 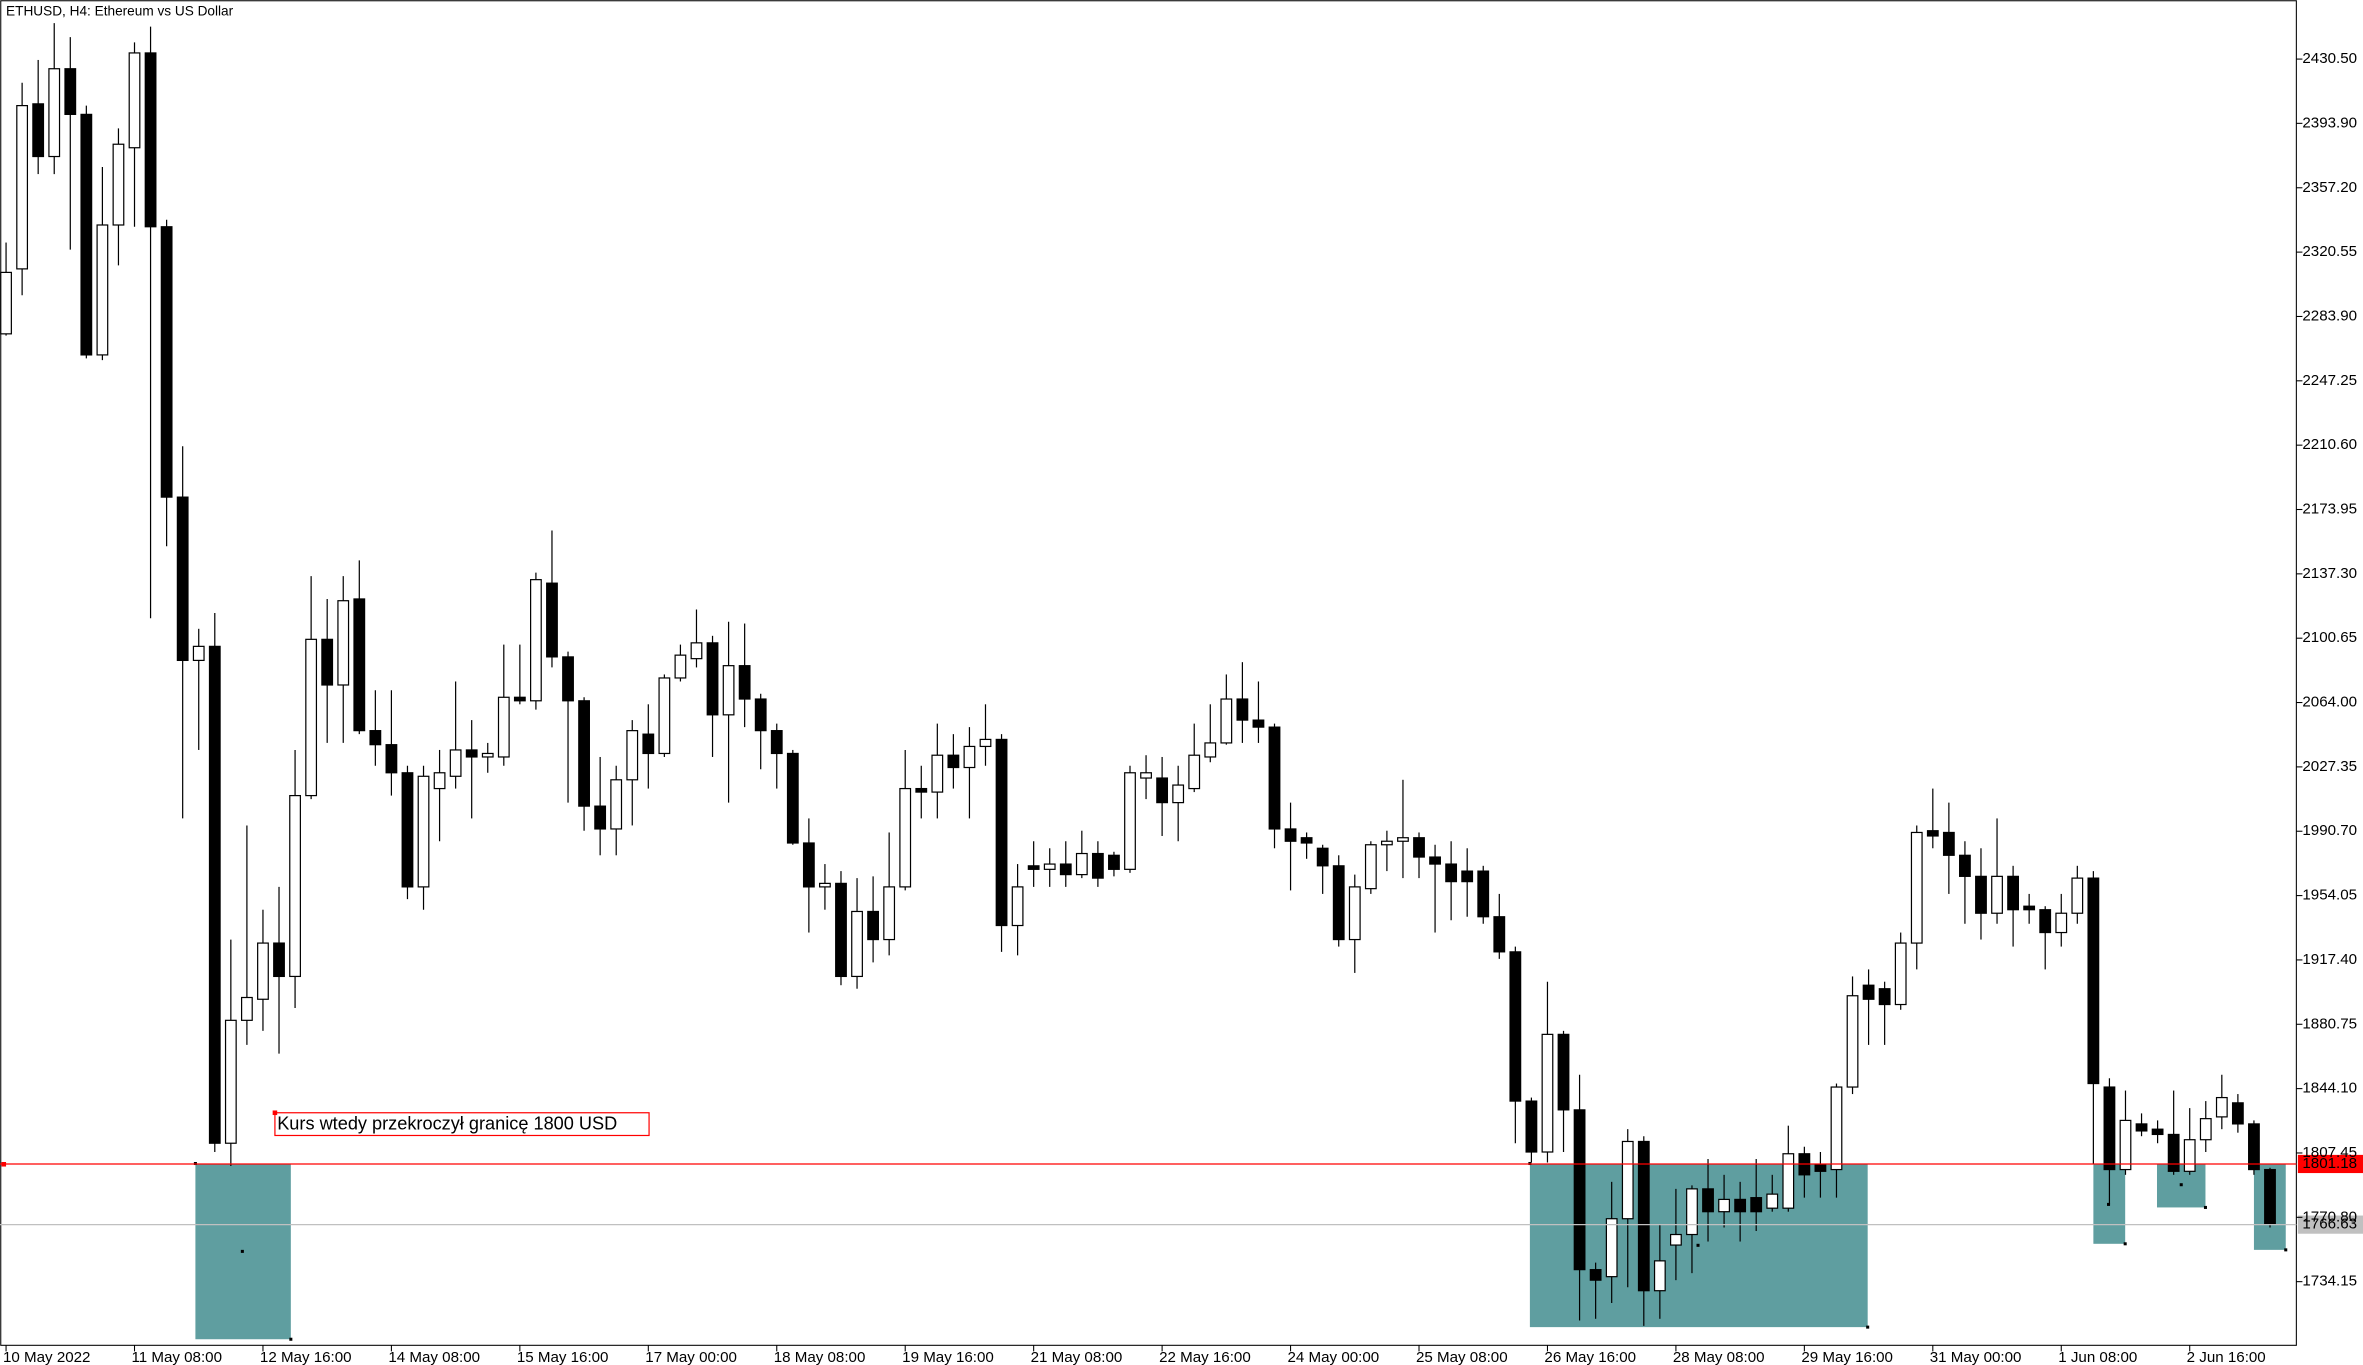 What do you see at coordinates (2329, 702) in the screenshot?
I see `y-tick-label: 2064.00` at bounding box center [2329, 702].